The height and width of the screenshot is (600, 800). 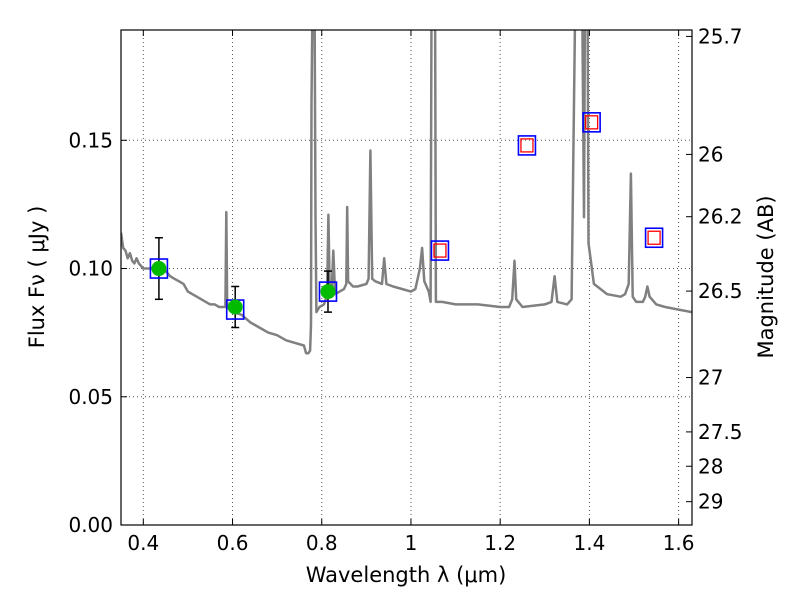 What do you see at coordinates (90, 140) in the screenshot?
I see `y-tick-label: 0.15` at bounding box center [90, 140].